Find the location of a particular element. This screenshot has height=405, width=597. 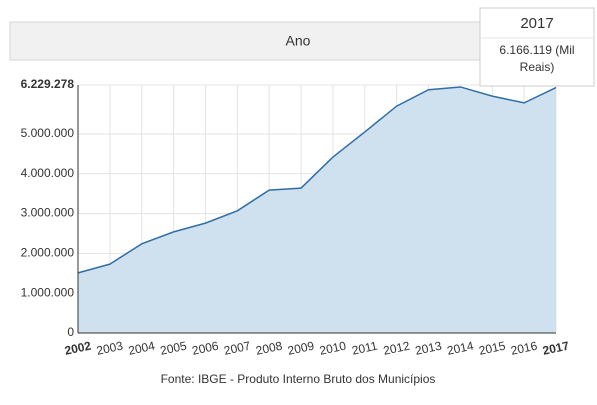

tooltip-box is located at coordinates (537, 47).